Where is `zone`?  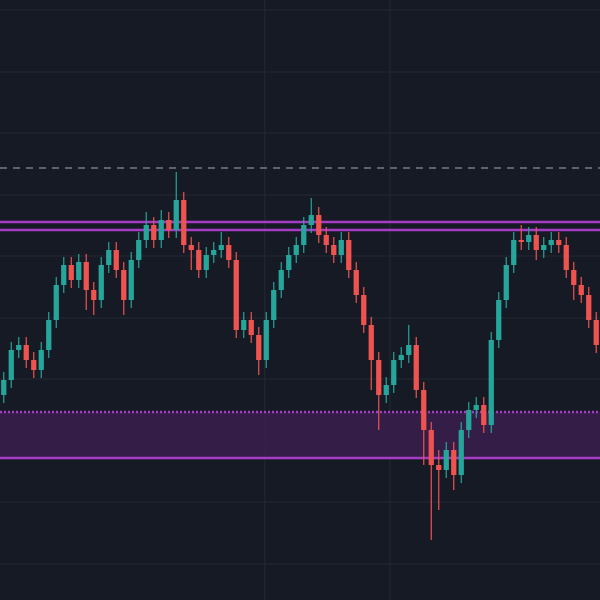 zone is located at coordinates (300, 435).